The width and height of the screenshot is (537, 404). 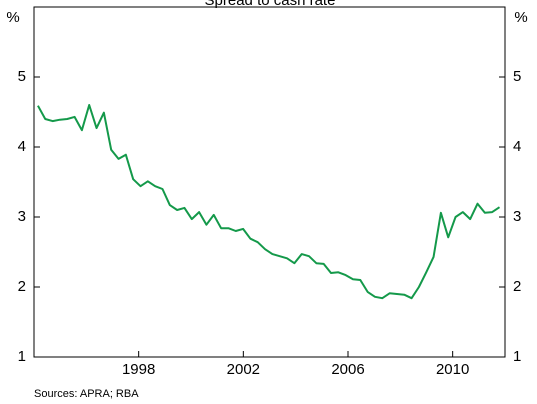 I want to click on y-tick-label: 5, so click(x=22, y=76).